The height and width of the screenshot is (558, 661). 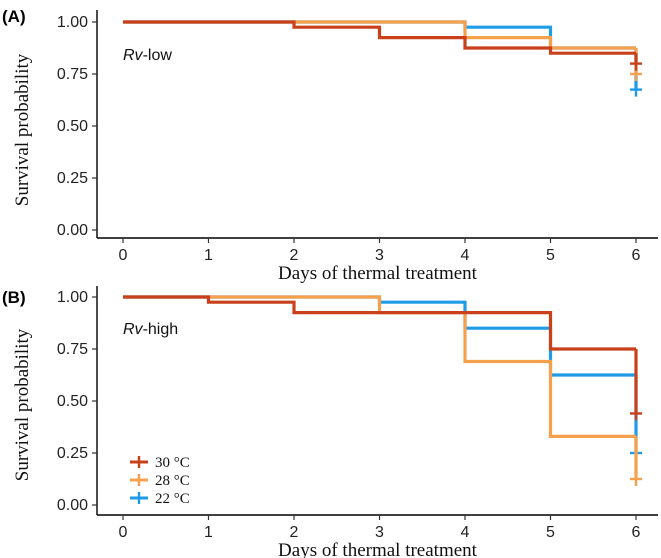 What do you see at coordinates (14, 16) in the screenshot?
I see `panel-tag: (A)` at bounding box center [14, 16].